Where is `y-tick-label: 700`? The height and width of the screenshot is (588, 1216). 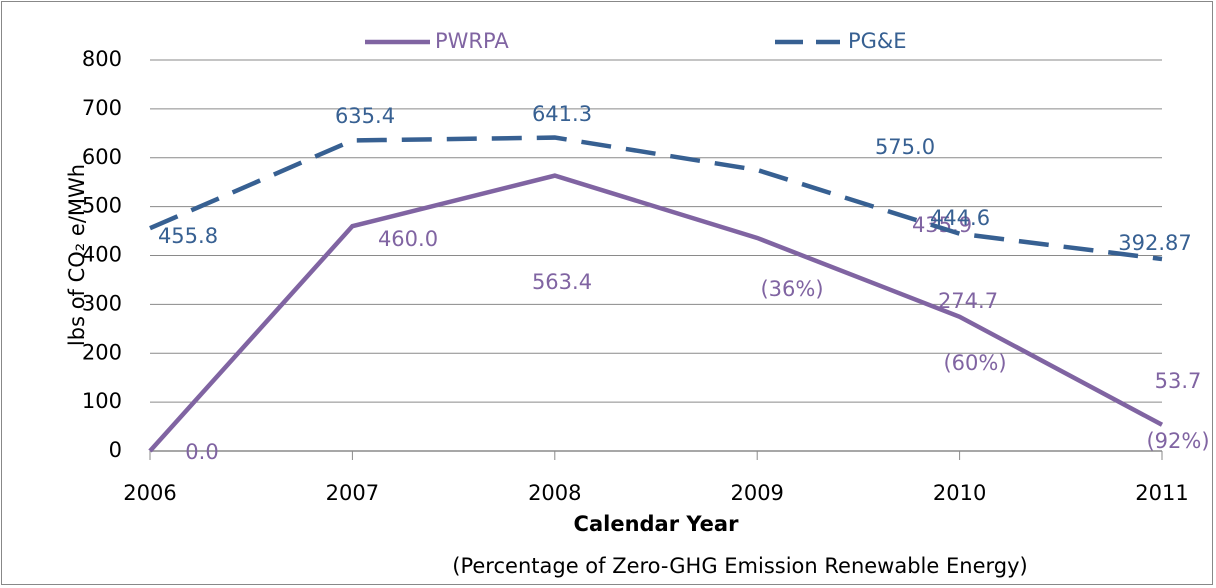
y-tick-label: 700 is located at coordinates (102, 108).